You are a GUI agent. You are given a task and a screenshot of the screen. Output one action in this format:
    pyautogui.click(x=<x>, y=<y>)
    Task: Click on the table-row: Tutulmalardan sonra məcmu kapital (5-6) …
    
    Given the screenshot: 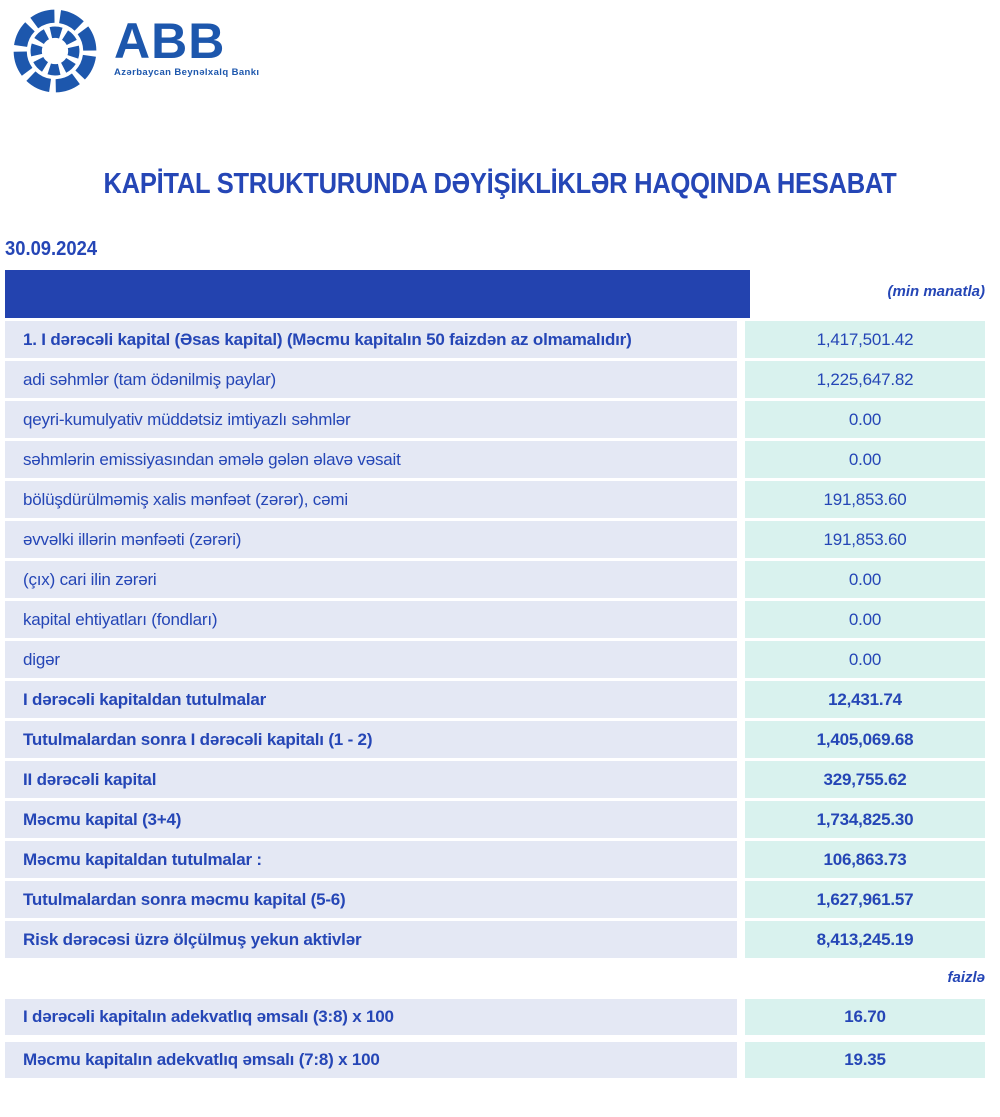 What is the action you would take?
    pyautogui.click(x=495, y=899)
    